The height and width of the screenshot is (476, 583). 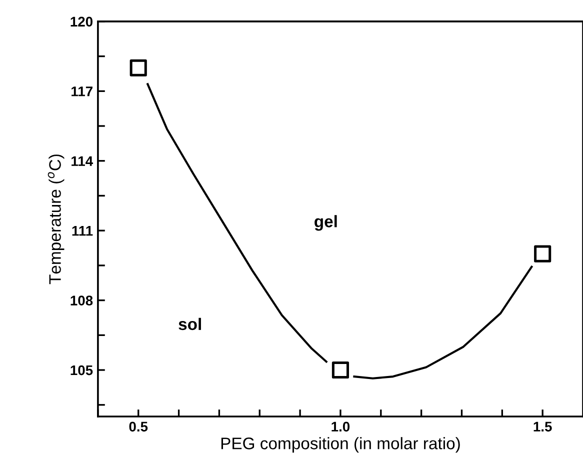 What do you see at coordinates (81, 301) in the screenshot?
I see `y-tick-label: 108` at bounding box center [81, 301].